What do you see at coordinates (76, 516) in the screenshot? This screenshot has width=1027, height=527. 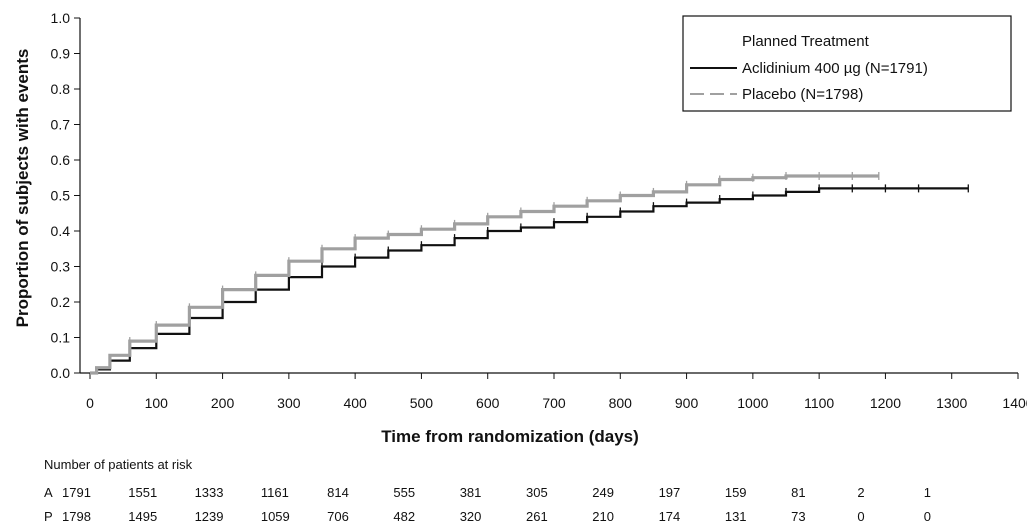 I see `risk-cell: 1798` at bounding box center [76, 516].